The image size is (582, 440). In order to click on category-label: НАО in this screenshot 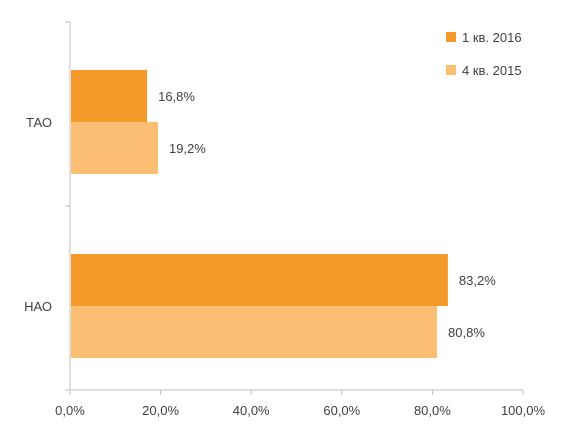, I will do `click(38, 306)`.